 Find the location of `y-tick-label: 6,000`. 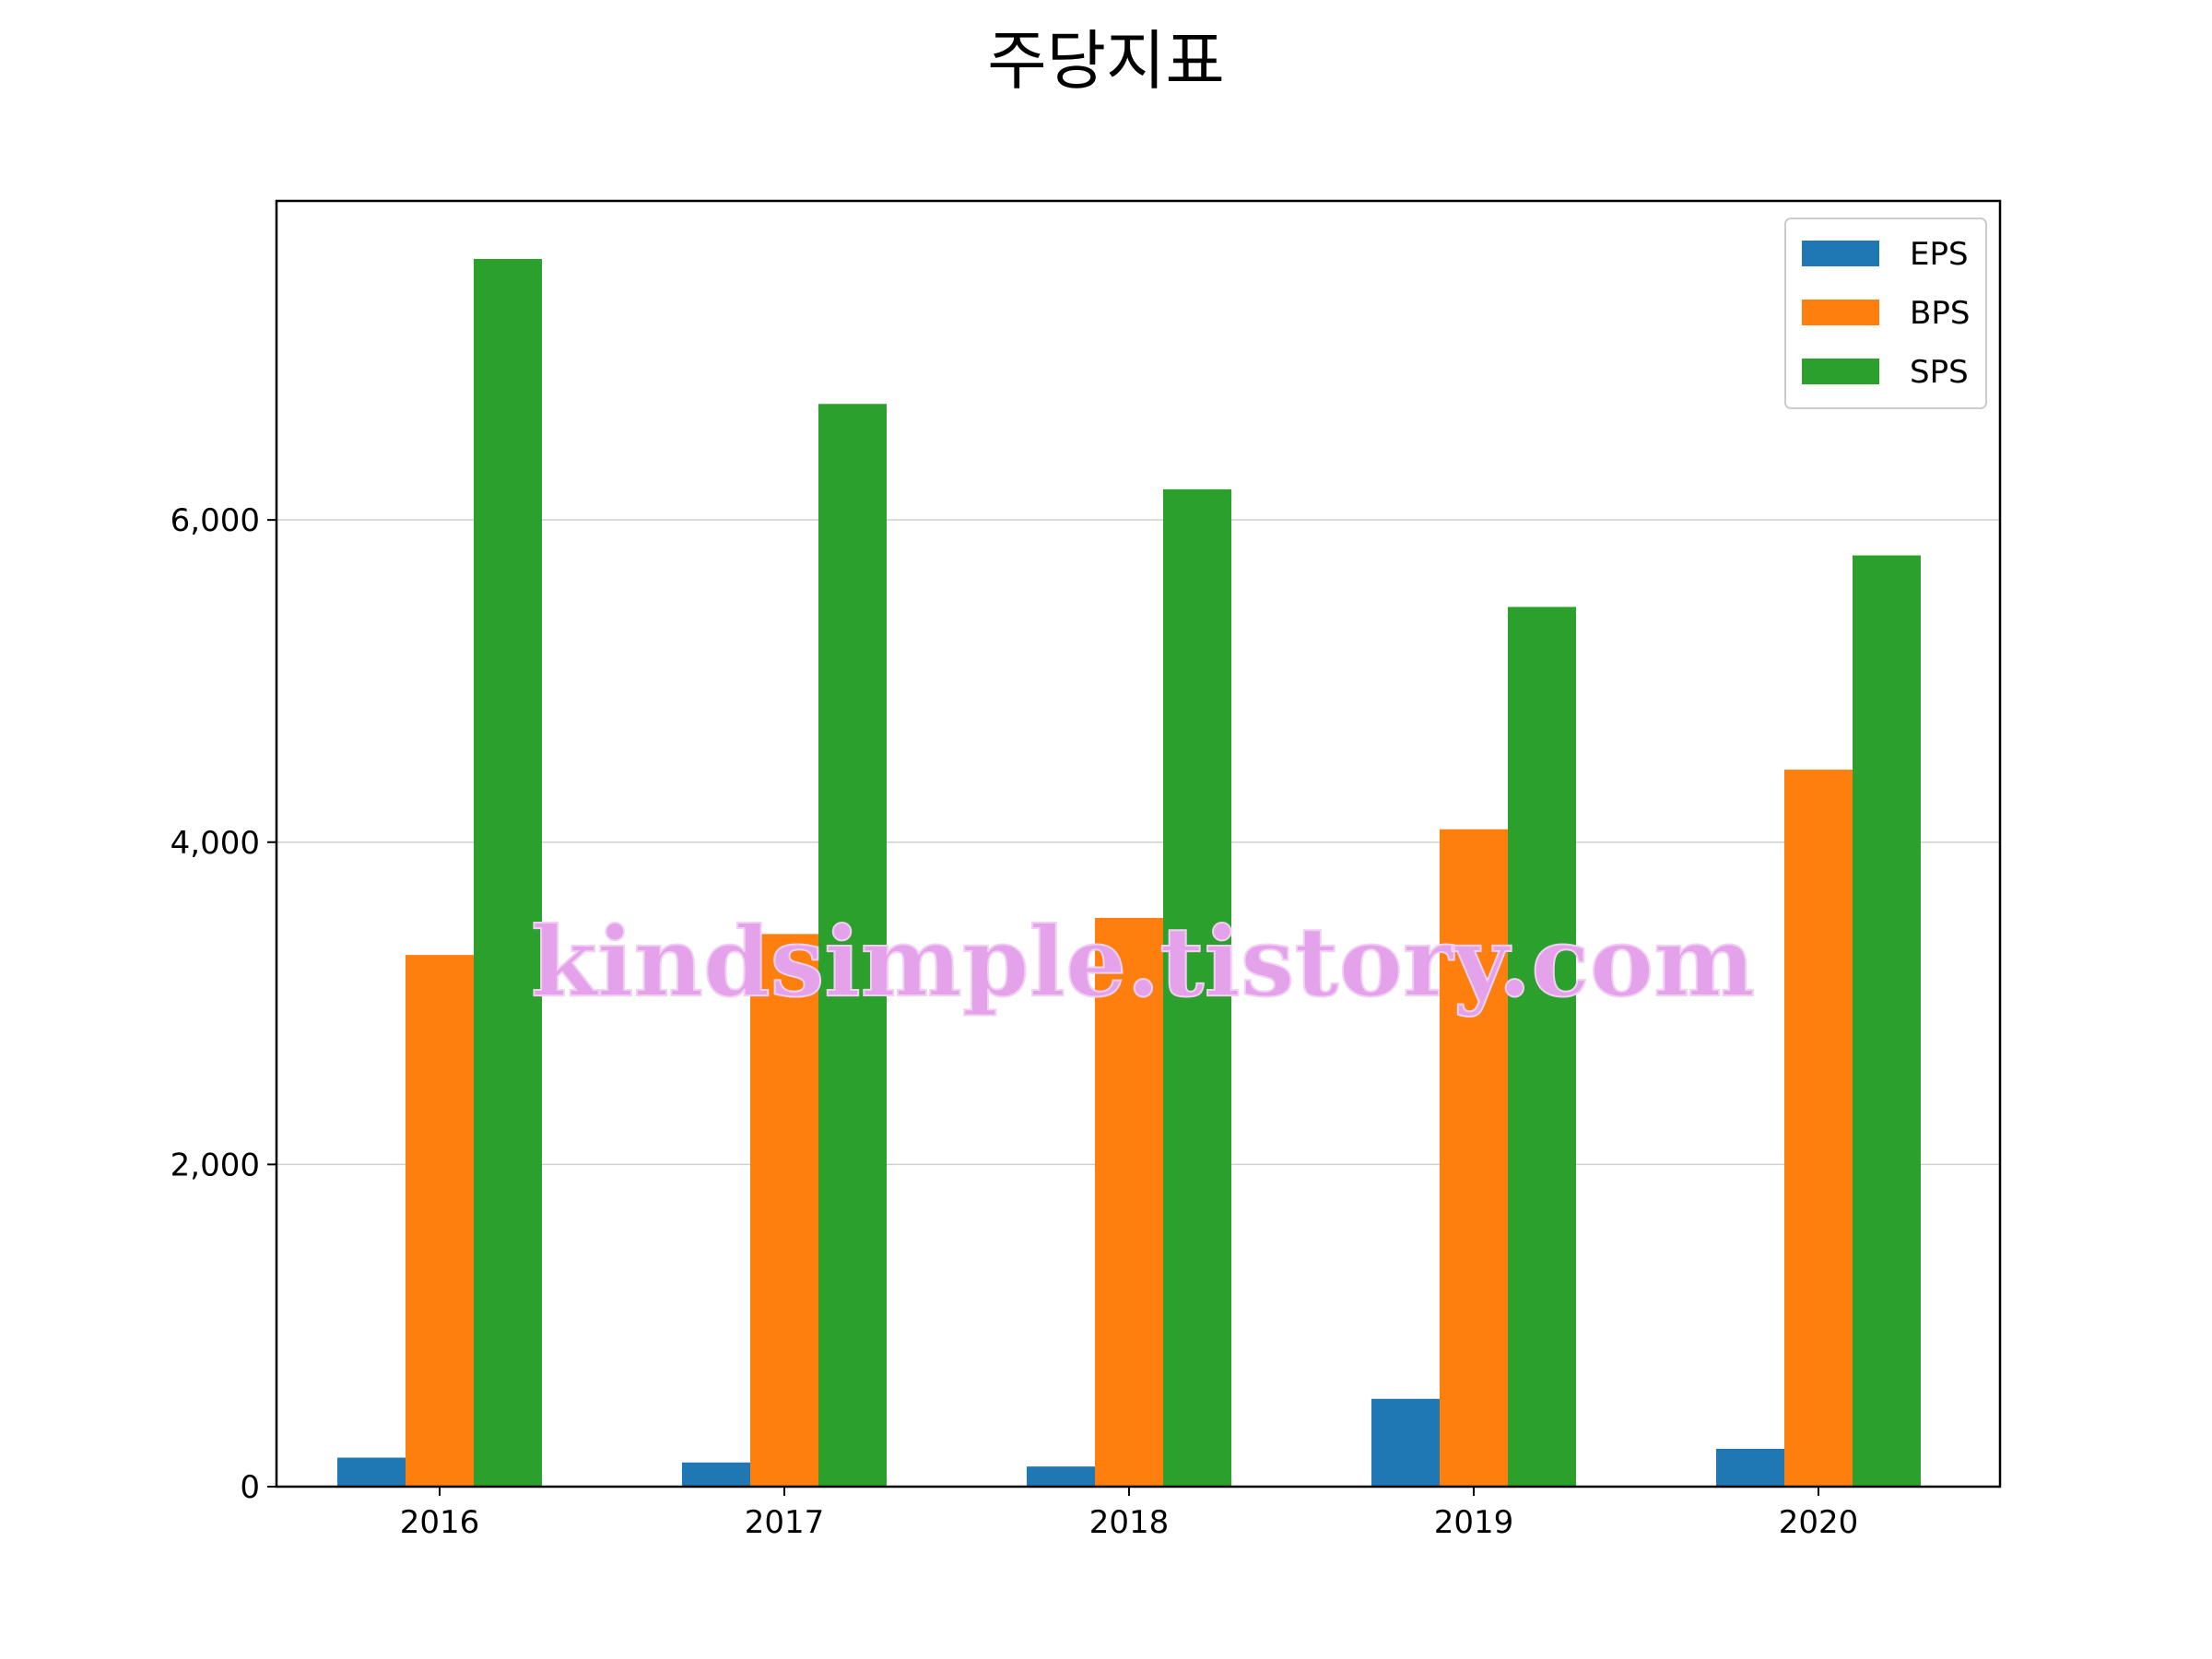

y-tick-label: 6,000 is located at coordinates (215, 520).